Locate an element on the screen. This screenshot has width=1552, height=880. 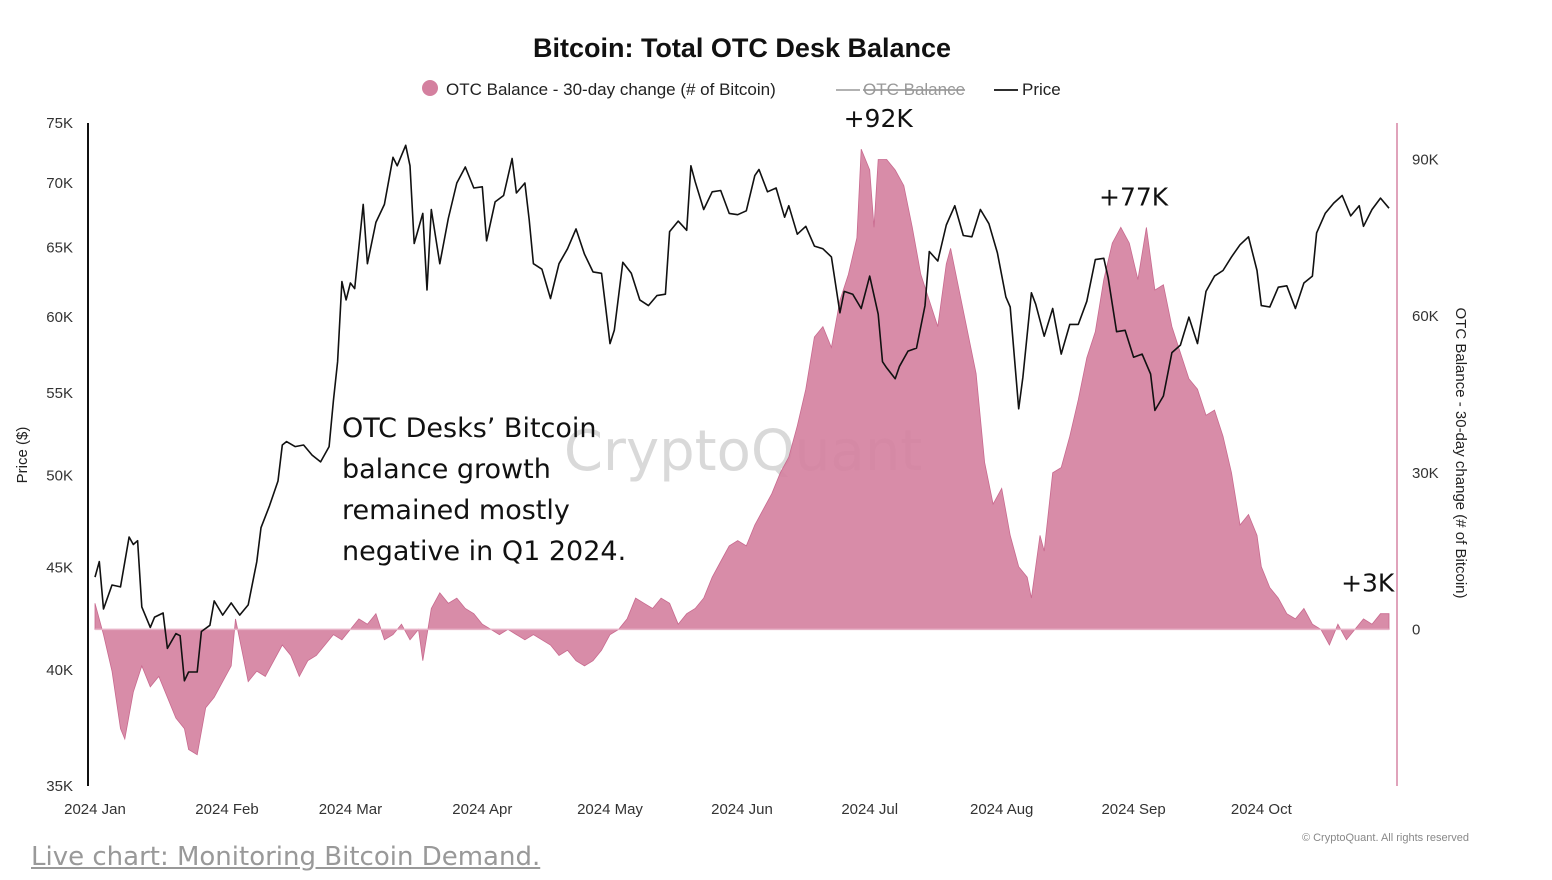
note-line-4: negative in Q1 2024. is located at coordinates (484, 551).